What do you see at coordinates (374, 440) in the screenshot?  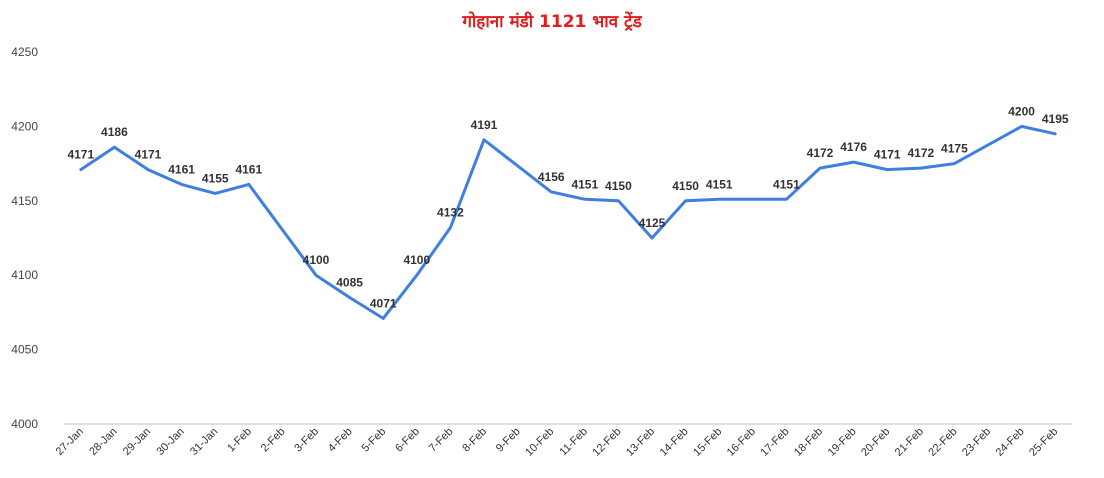 I see `x-tick-label: 5-Feb` at bounding box center [374, 440].